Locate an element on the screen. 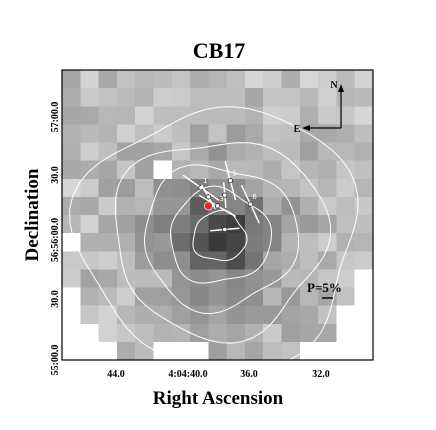  north-arrow-head is located at coordinates (341, 88).